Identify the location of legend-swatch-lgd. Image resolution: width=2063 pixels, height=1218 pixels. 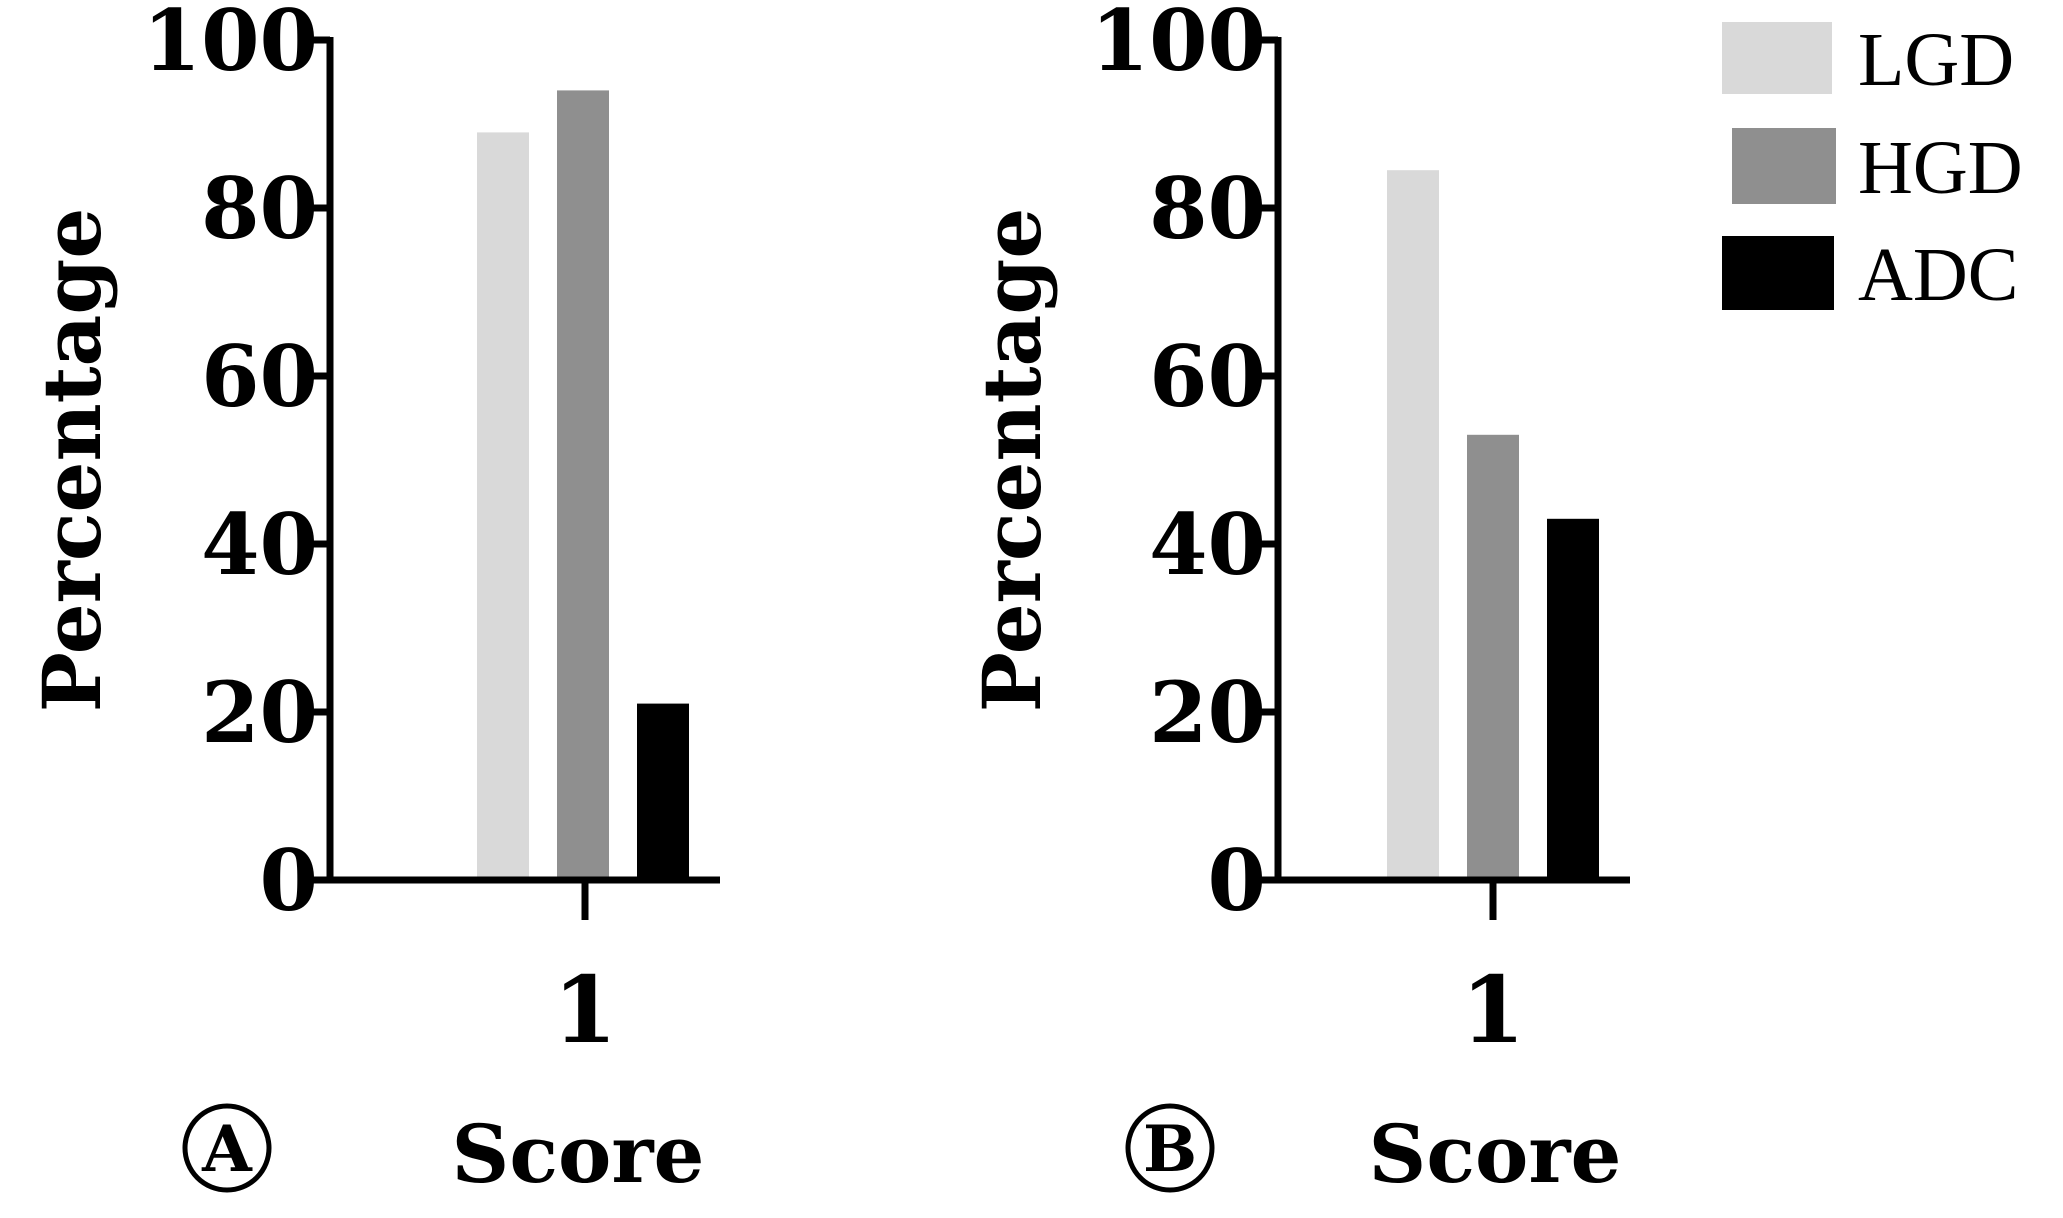
(1777, 58).